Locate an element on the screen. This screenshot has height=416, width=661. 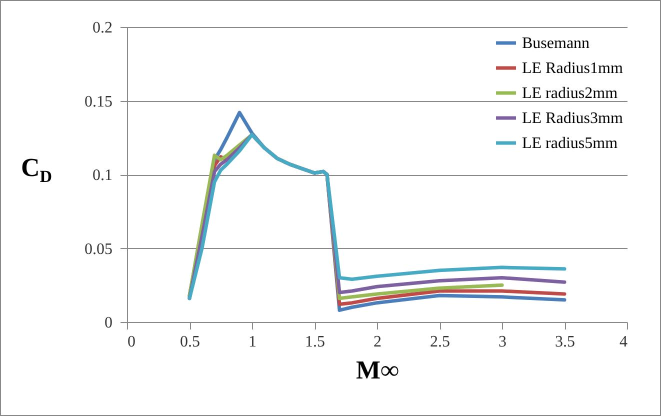
y-tick-label: 0 is located at coordinates (108, 323).